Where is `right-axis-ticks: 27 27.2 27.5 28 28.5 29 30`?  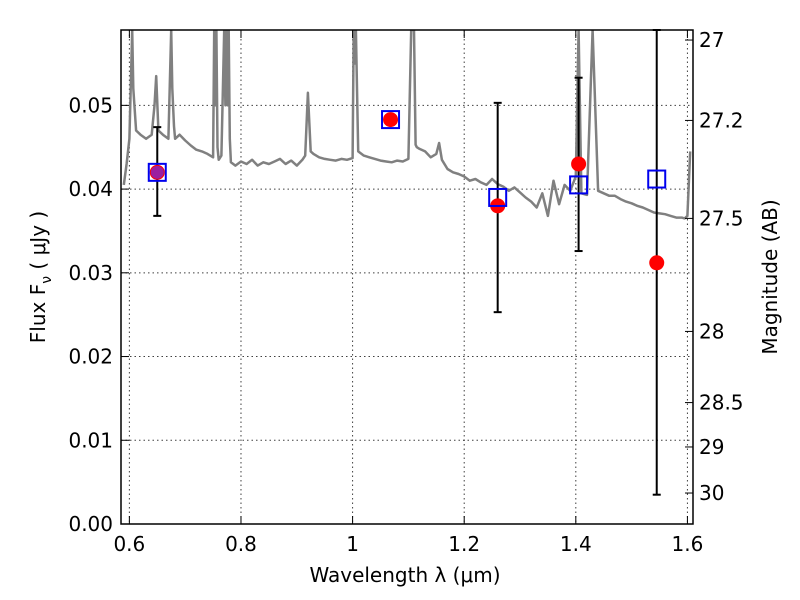
right-axis-ticks: 27 27.2 27.5 28 28.5 29 30 is located at coordinates (714, 266).